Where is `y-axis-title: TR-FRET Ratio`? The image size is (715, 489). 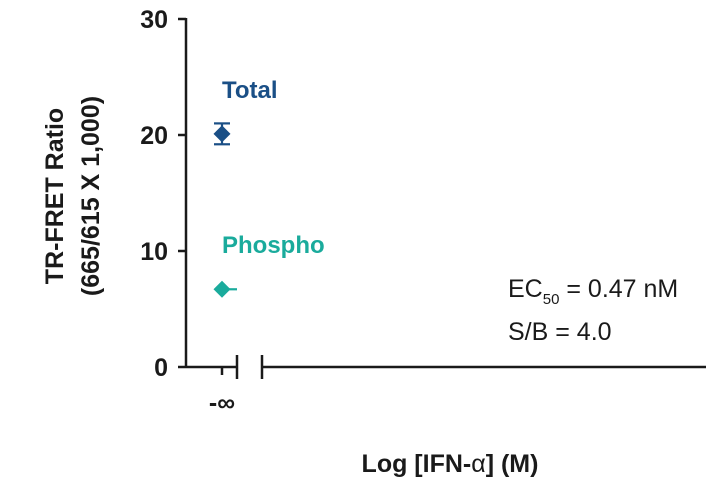
y-axis-title: TR-FRET Ratio is located at coordinates (55, 196).